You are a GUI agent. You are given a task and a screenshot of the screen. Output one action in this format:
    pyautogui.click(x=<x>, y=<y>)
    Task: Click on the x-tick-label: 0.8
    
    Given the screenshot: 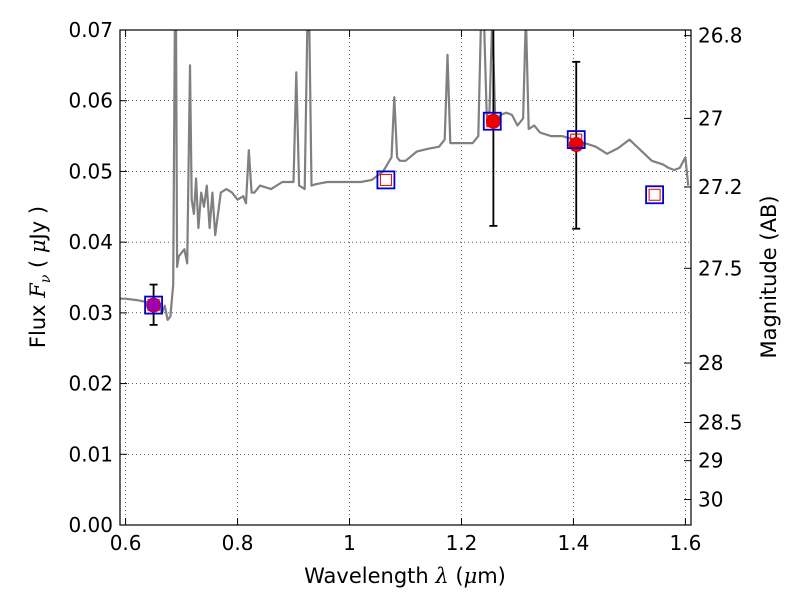 What is the action you would take?
    pyautogui.click(x=238, y=543)
    